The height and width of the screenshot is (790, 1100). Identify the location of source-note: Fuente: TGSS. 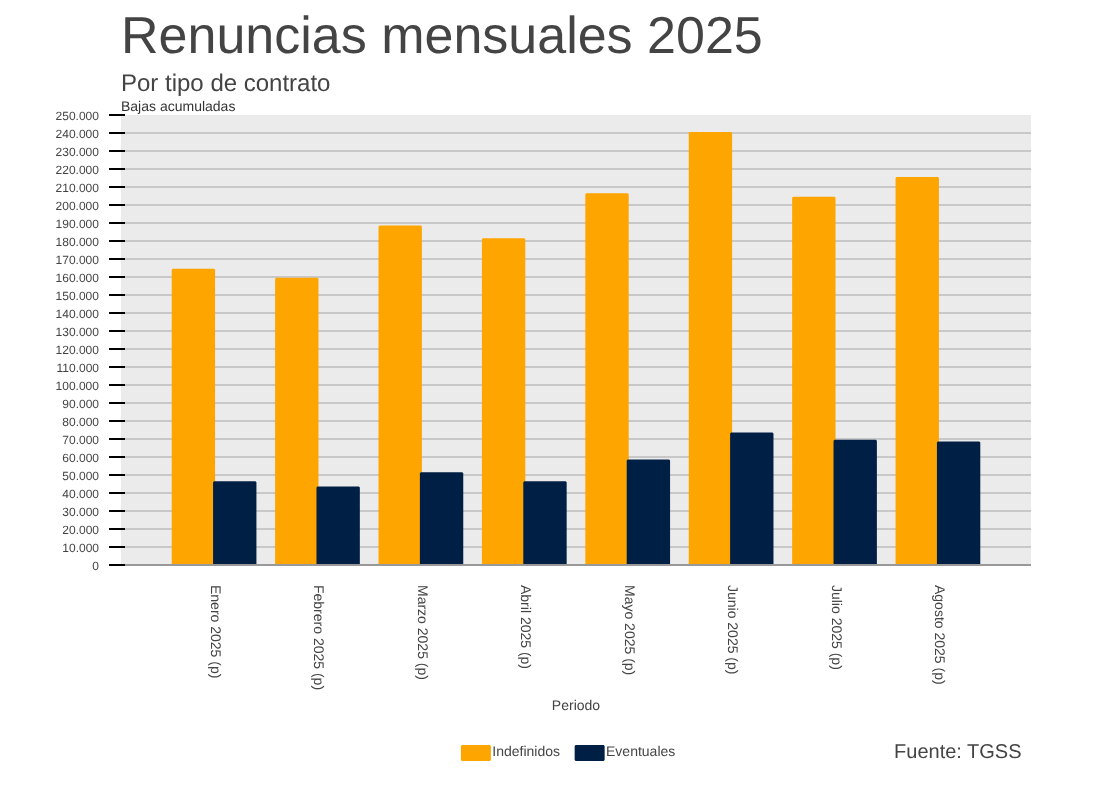
(958, 753).